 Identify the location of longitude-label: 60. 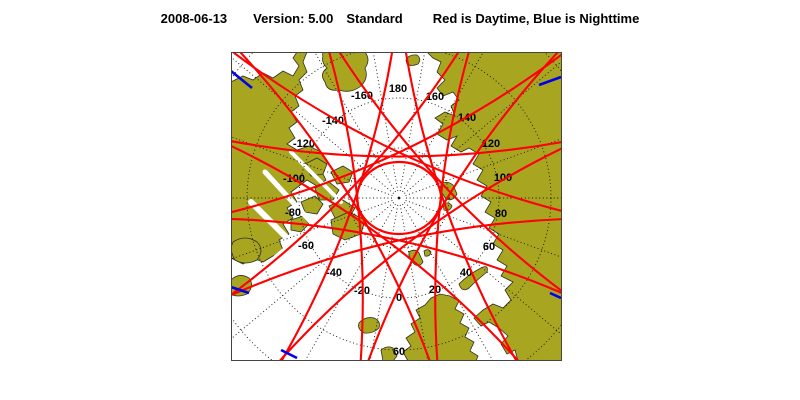
(489, 247).